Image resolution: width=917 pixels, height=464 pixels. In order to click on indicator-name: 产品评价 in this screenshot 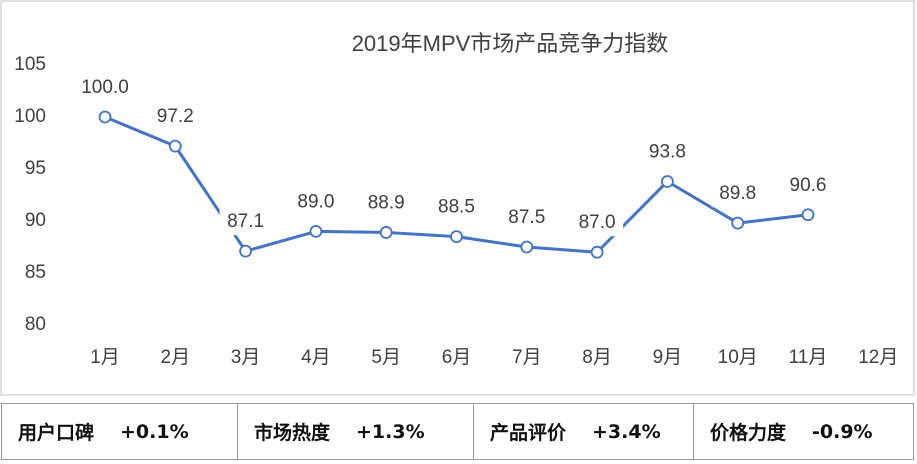, I will do `click(528, 433)`.